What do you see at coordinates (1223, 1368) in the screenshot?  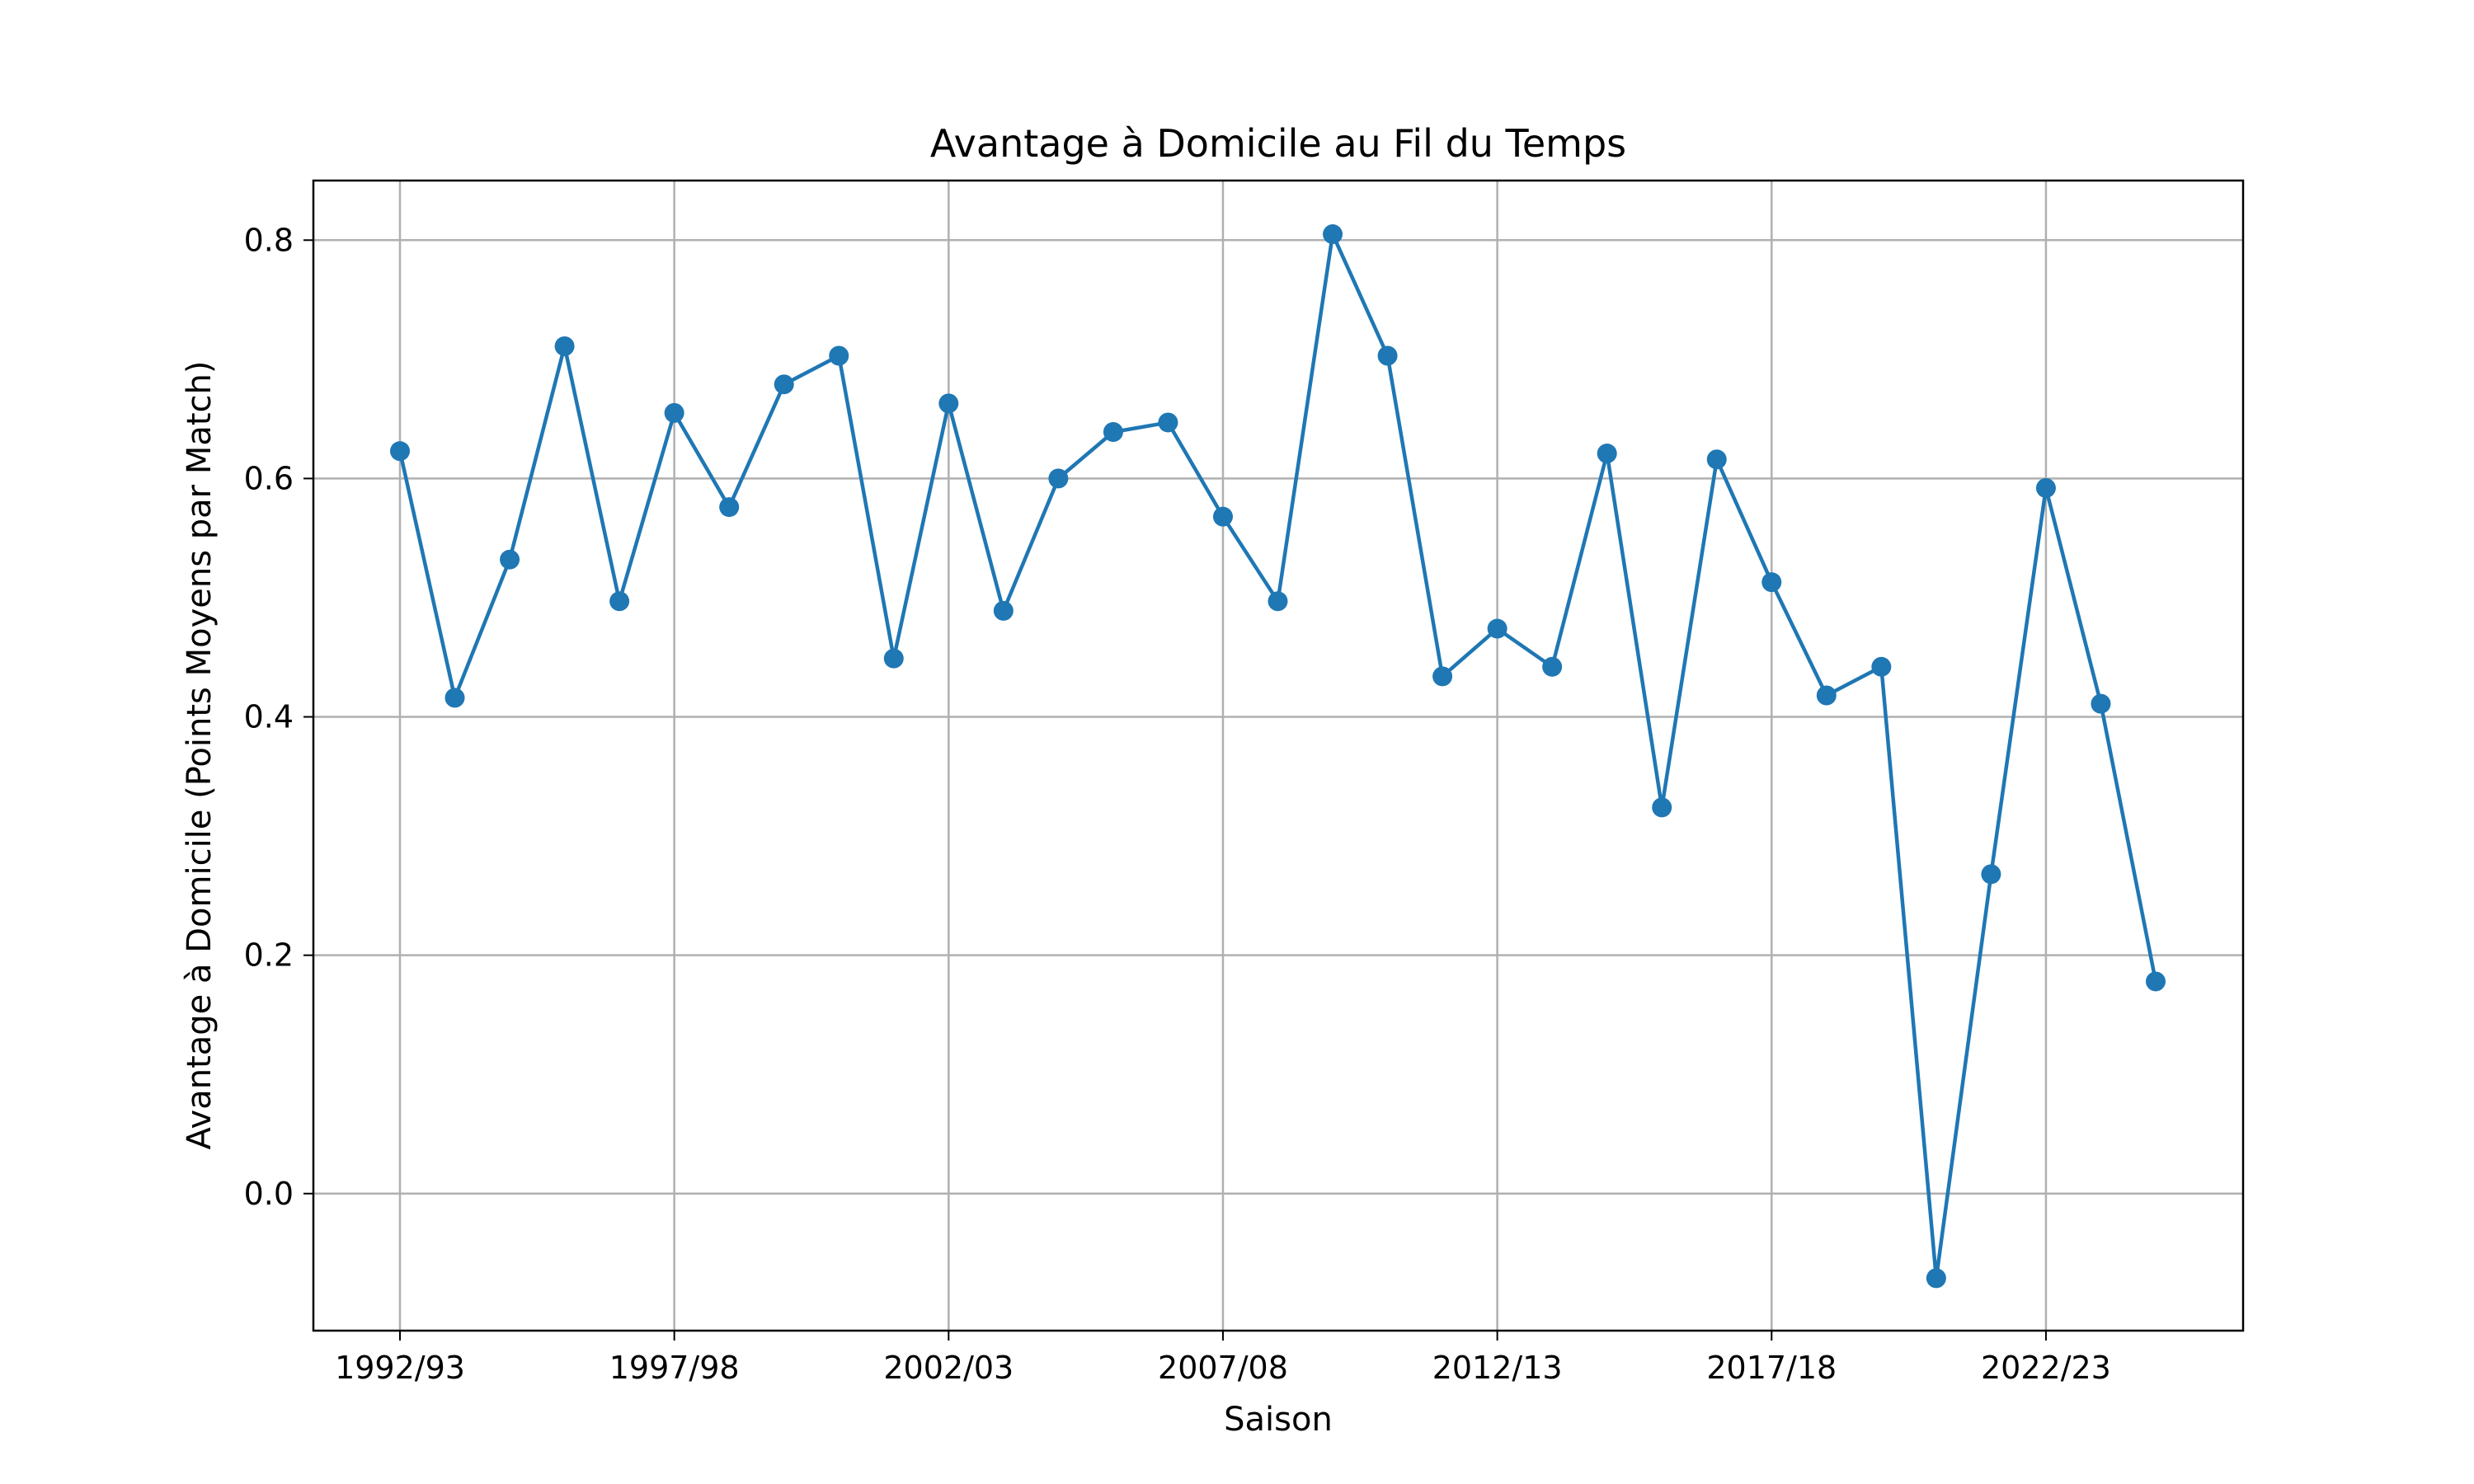 I see `x-tick-label: 2007/08` at bounding box center [1223, 1368].